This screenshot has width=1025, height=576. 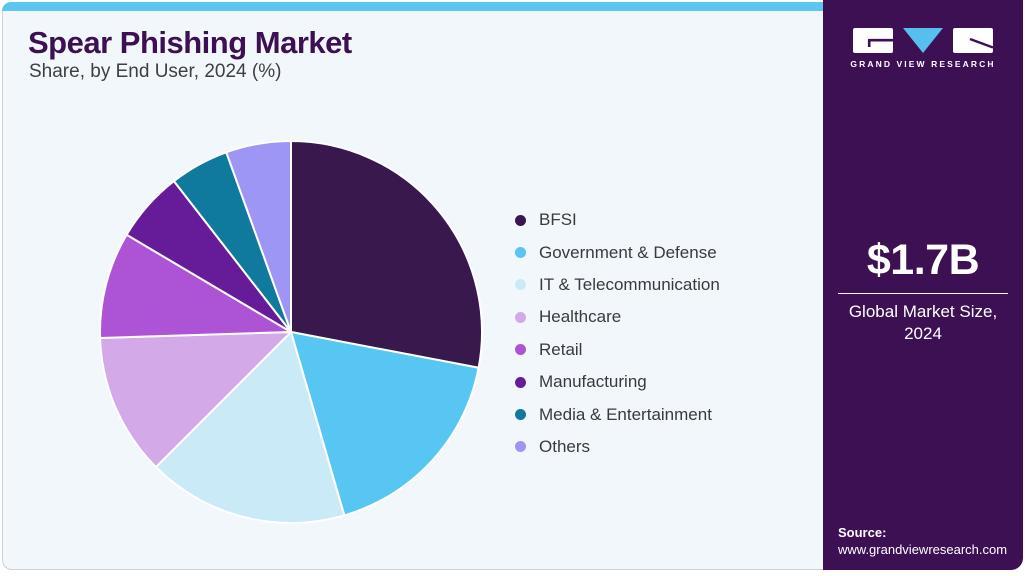 What do you see at coordinates (258, 236) in the screenshot?
I see `pie-slice-others` at bounding box center [258, 236].